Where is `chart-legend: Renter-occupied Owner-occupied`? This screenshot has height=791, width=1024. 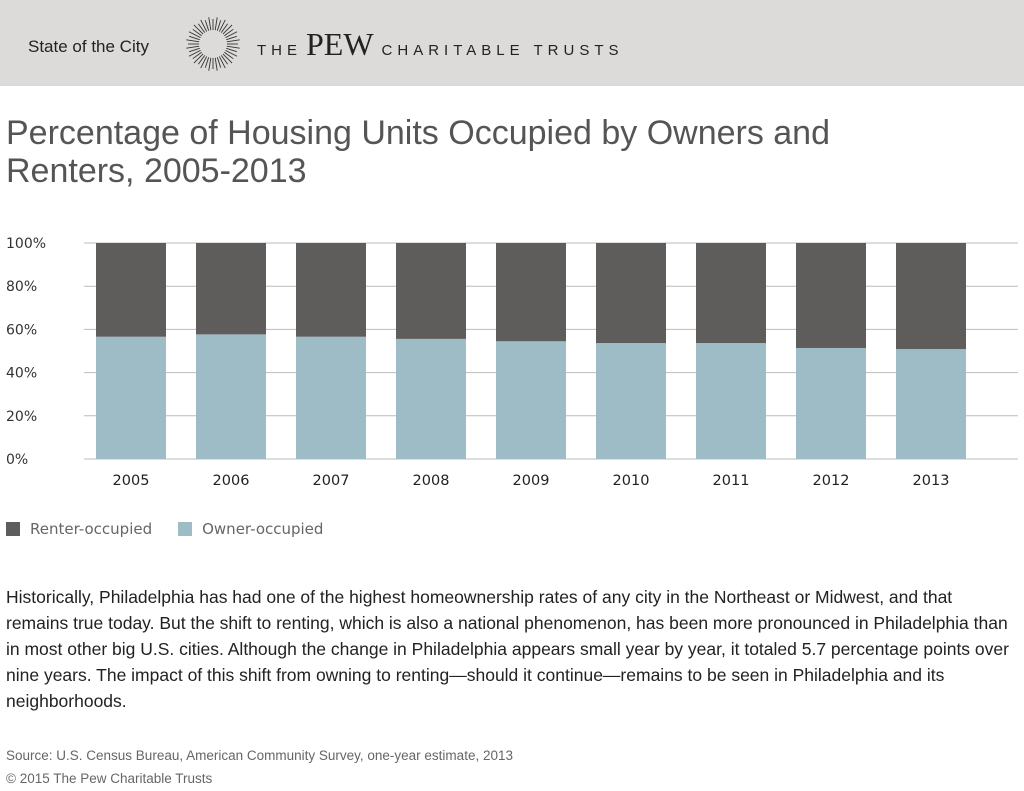
chart-legend: Renter-occupied Owner-occupied is located at coordinates (177, 529).